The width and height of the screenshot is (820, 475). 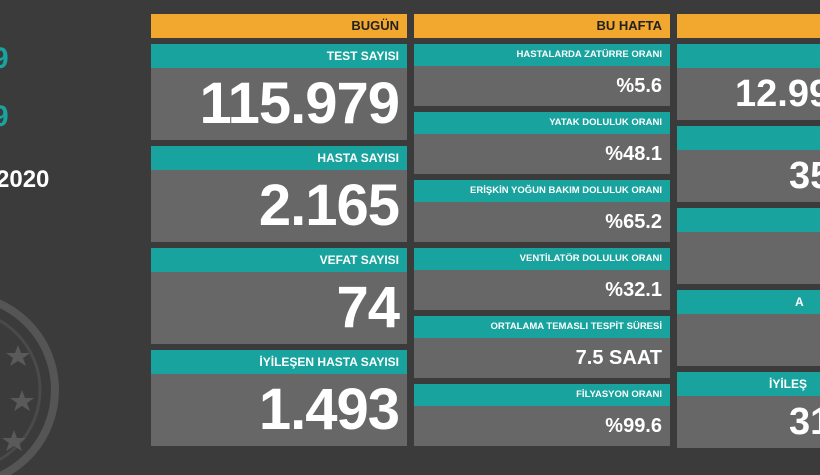 What do you see at coordinates (542, 55) in the screenshot?
I see `card-label: HASTALARDA ZATÜRRE ORANI` at bounding box center [542, 55].